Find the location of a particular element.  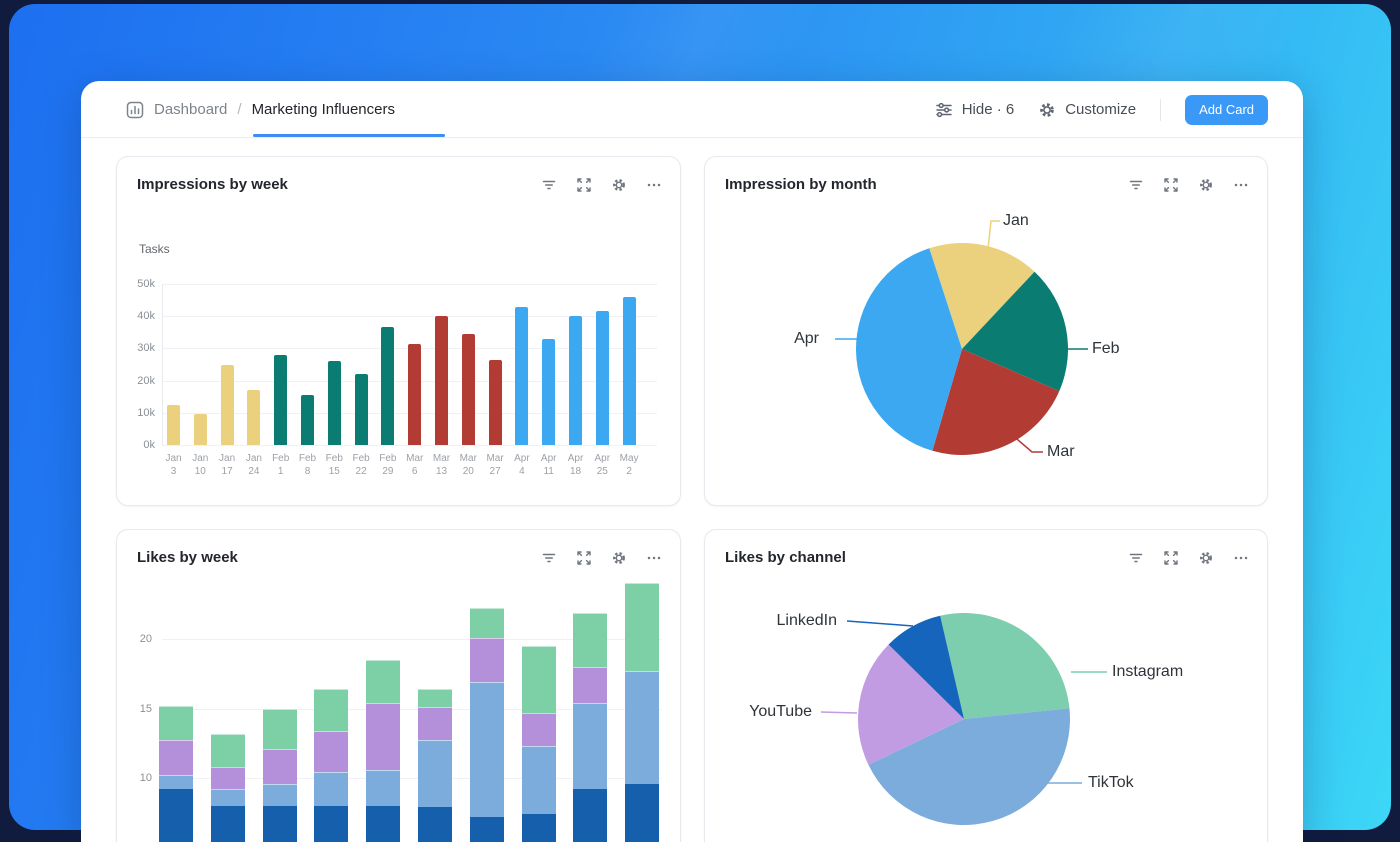

pie-slice-jan is located at coordinates (982, 296).